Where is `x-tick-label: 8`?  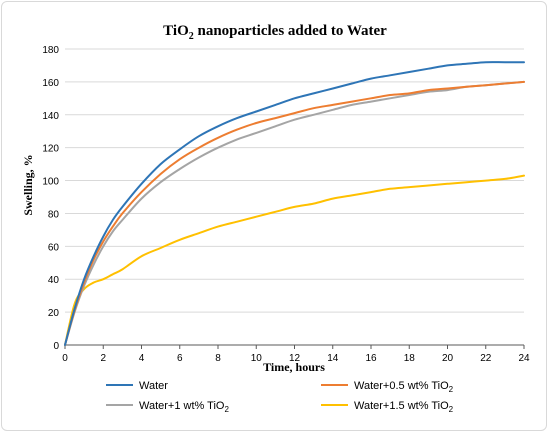 x-tick-label: 8 is located at coordinates (218, 358).